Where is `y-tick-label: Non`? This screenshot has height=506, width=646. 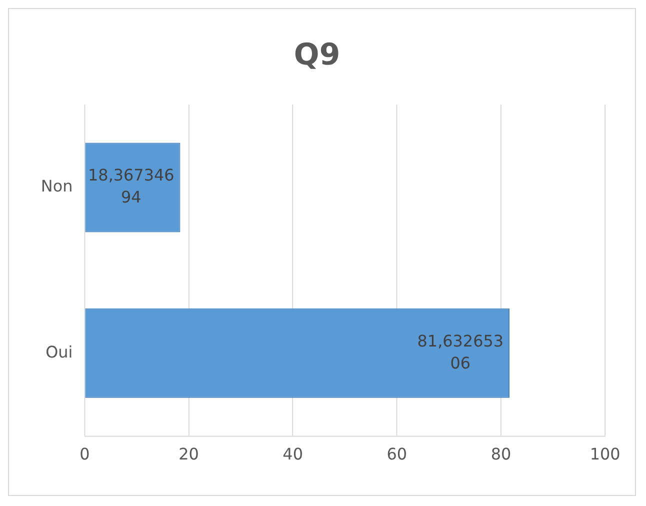 y-tick-label: Non is located at coordinates (56, 186).